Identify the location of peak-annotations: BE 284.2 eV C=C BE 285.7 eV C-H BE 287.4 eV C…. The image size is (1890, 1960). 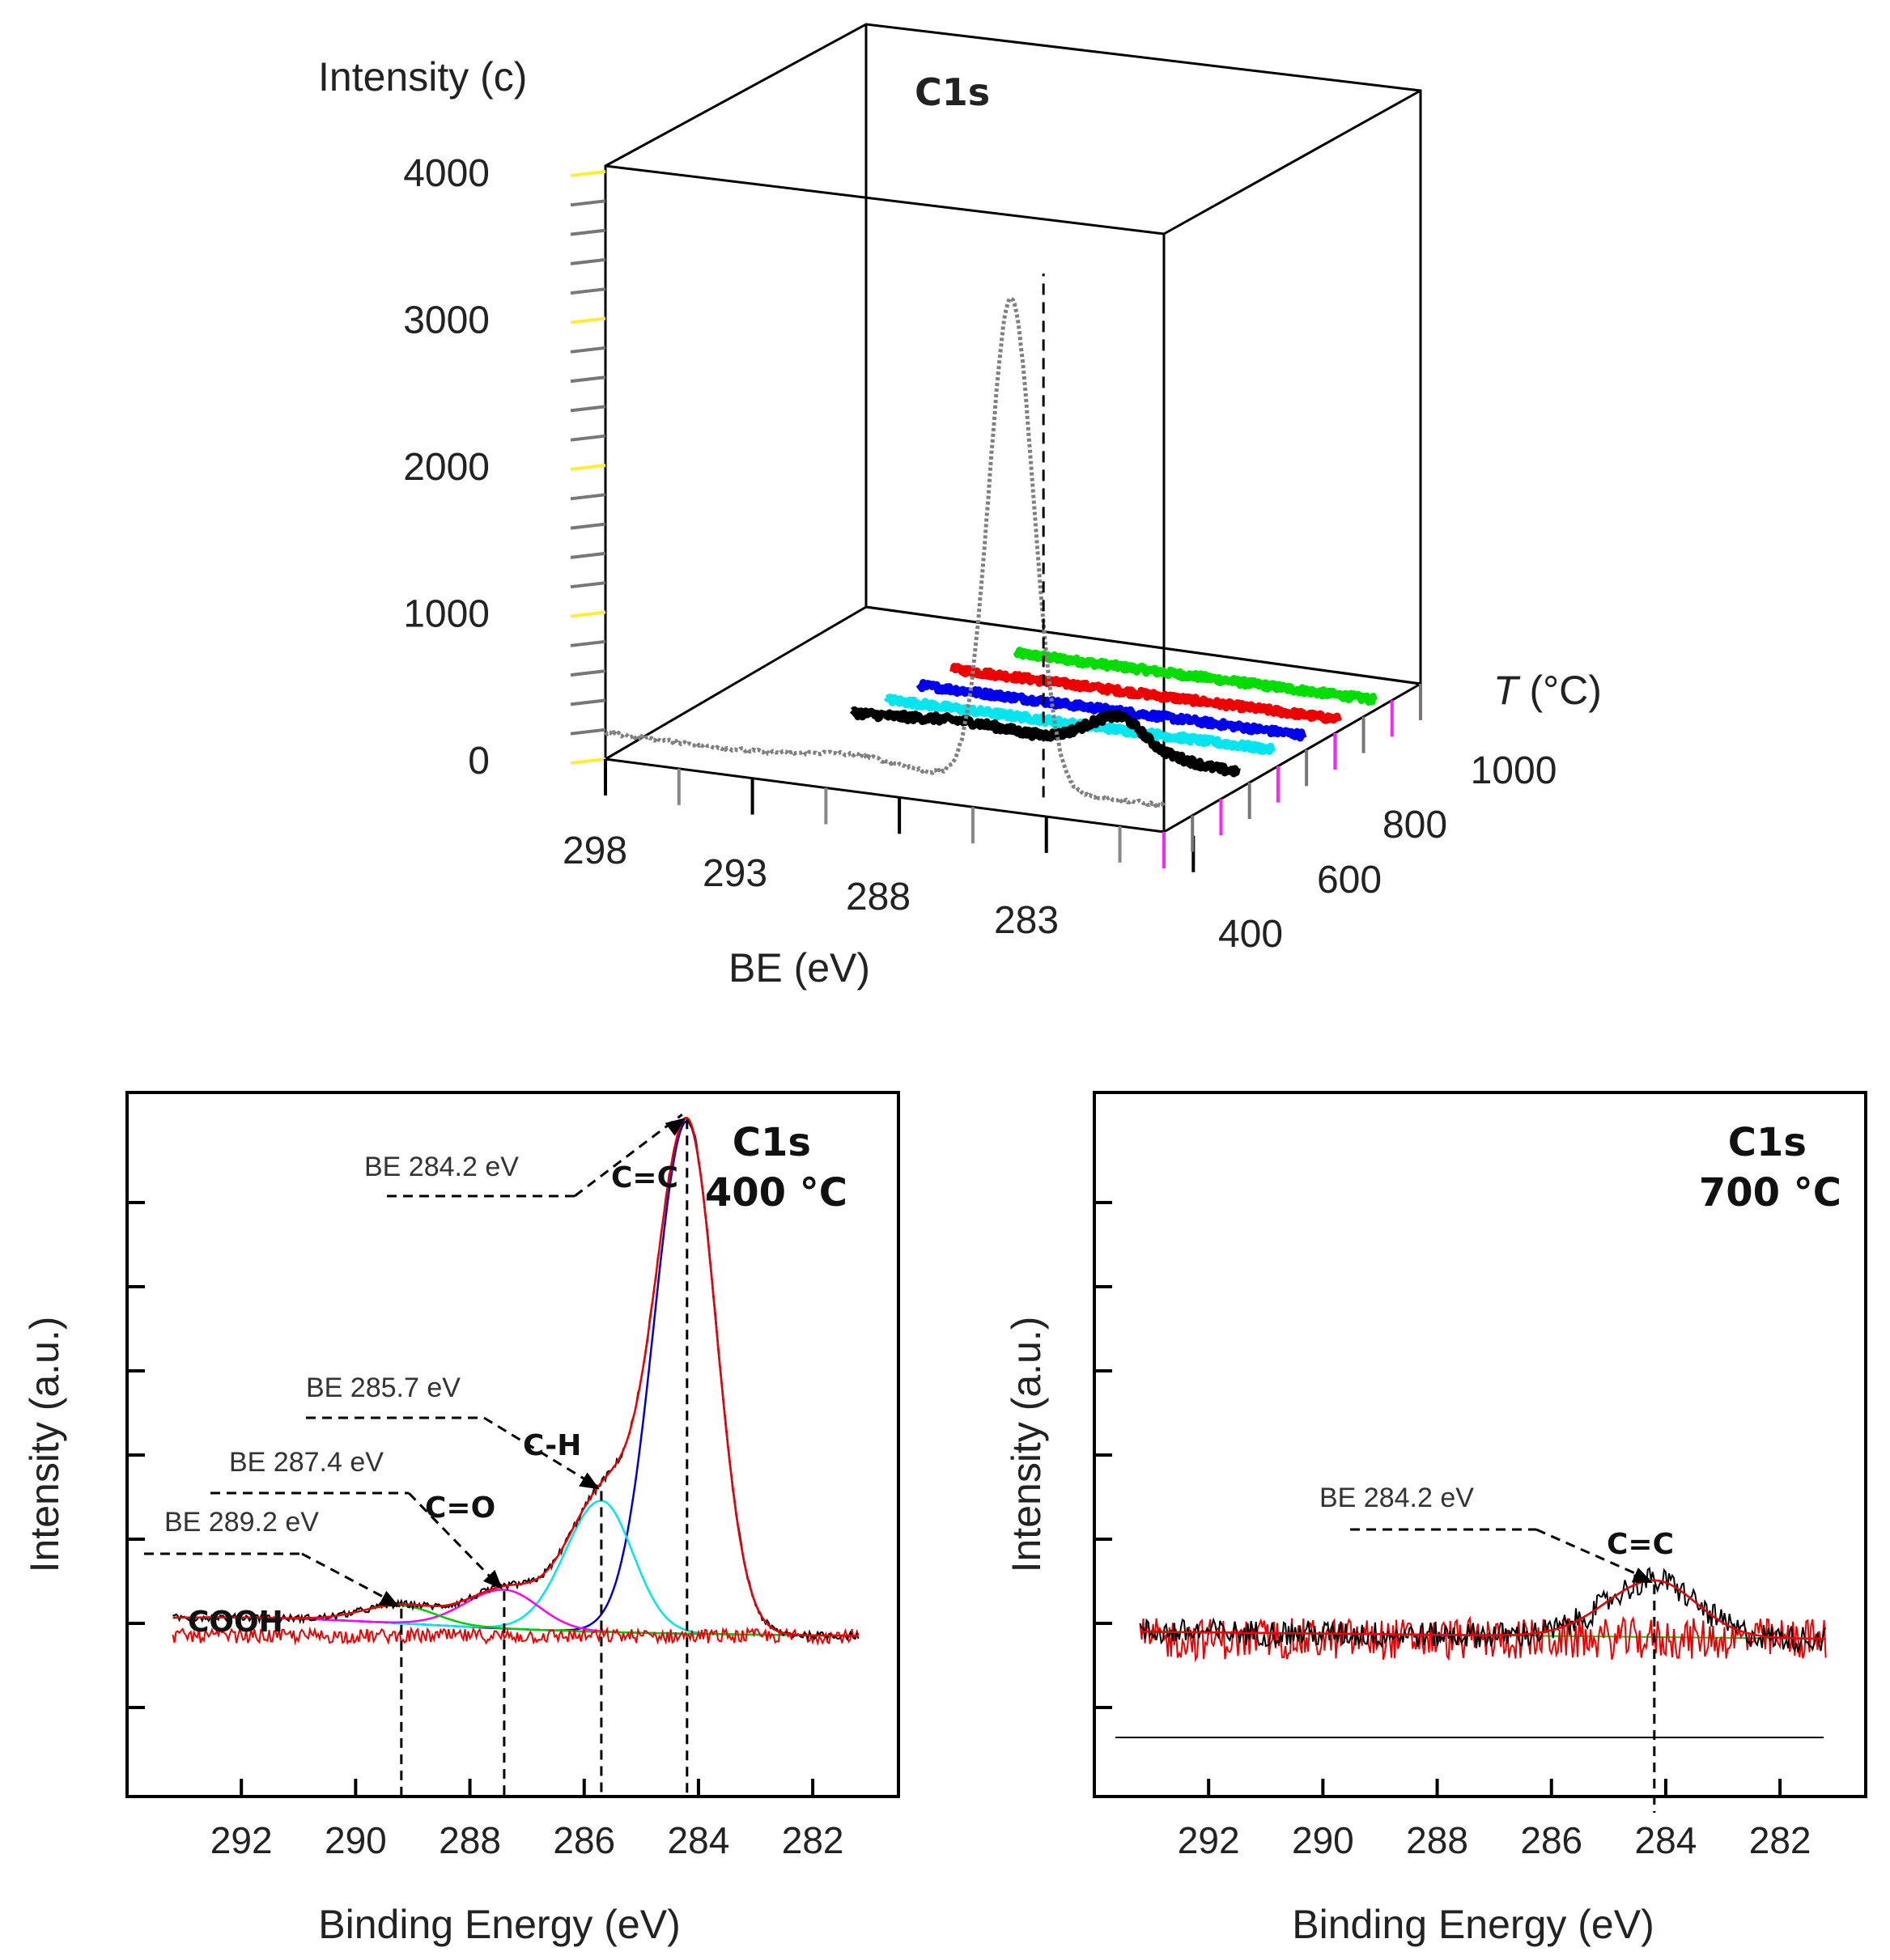
(416, 1455).